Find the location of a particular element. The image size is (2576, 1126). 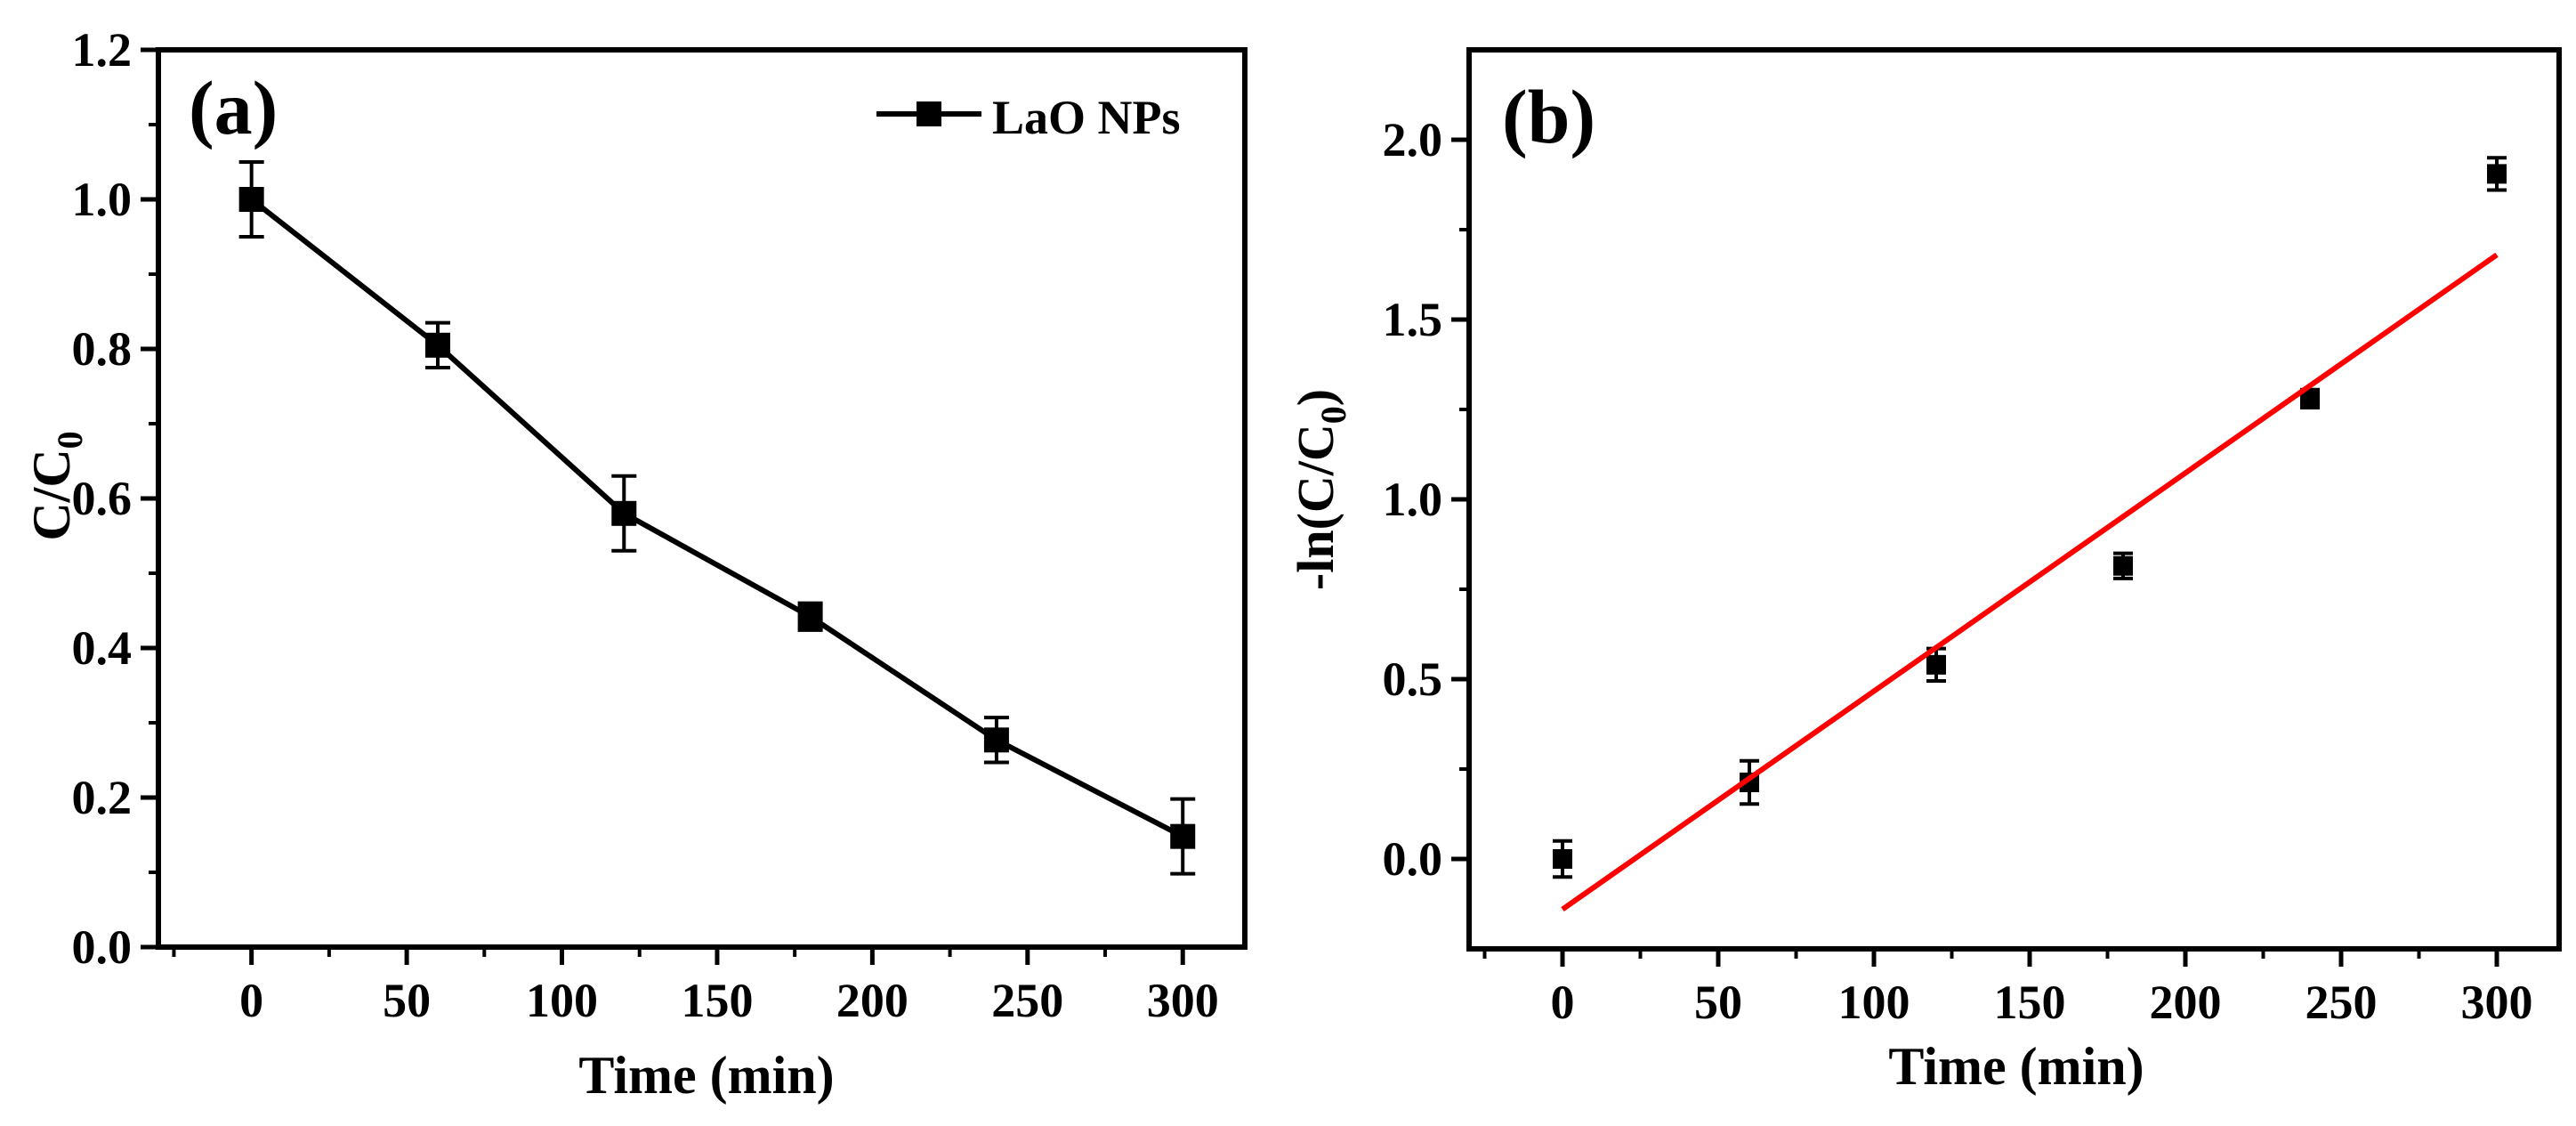

panel-a-y-axis-label-subscript: 0 is located at coordinates (70, 440).